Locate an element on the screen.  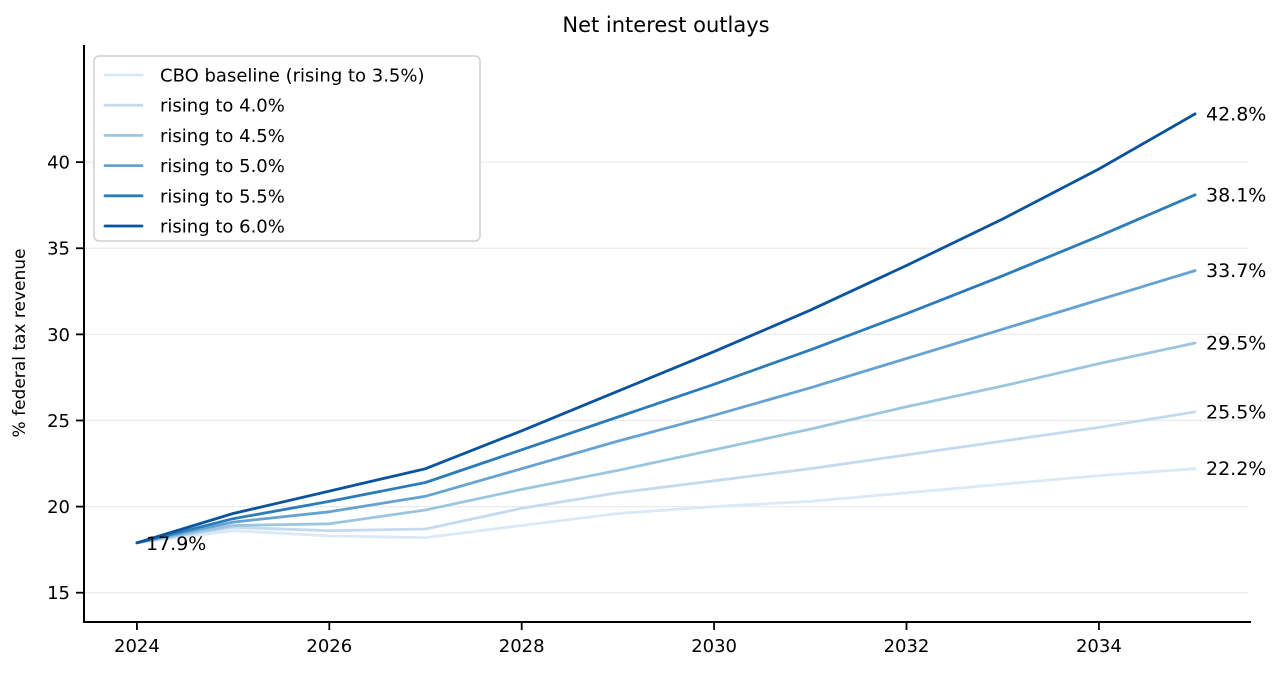
series-end-label: 42.8% is located at coordinates (1236, 114).